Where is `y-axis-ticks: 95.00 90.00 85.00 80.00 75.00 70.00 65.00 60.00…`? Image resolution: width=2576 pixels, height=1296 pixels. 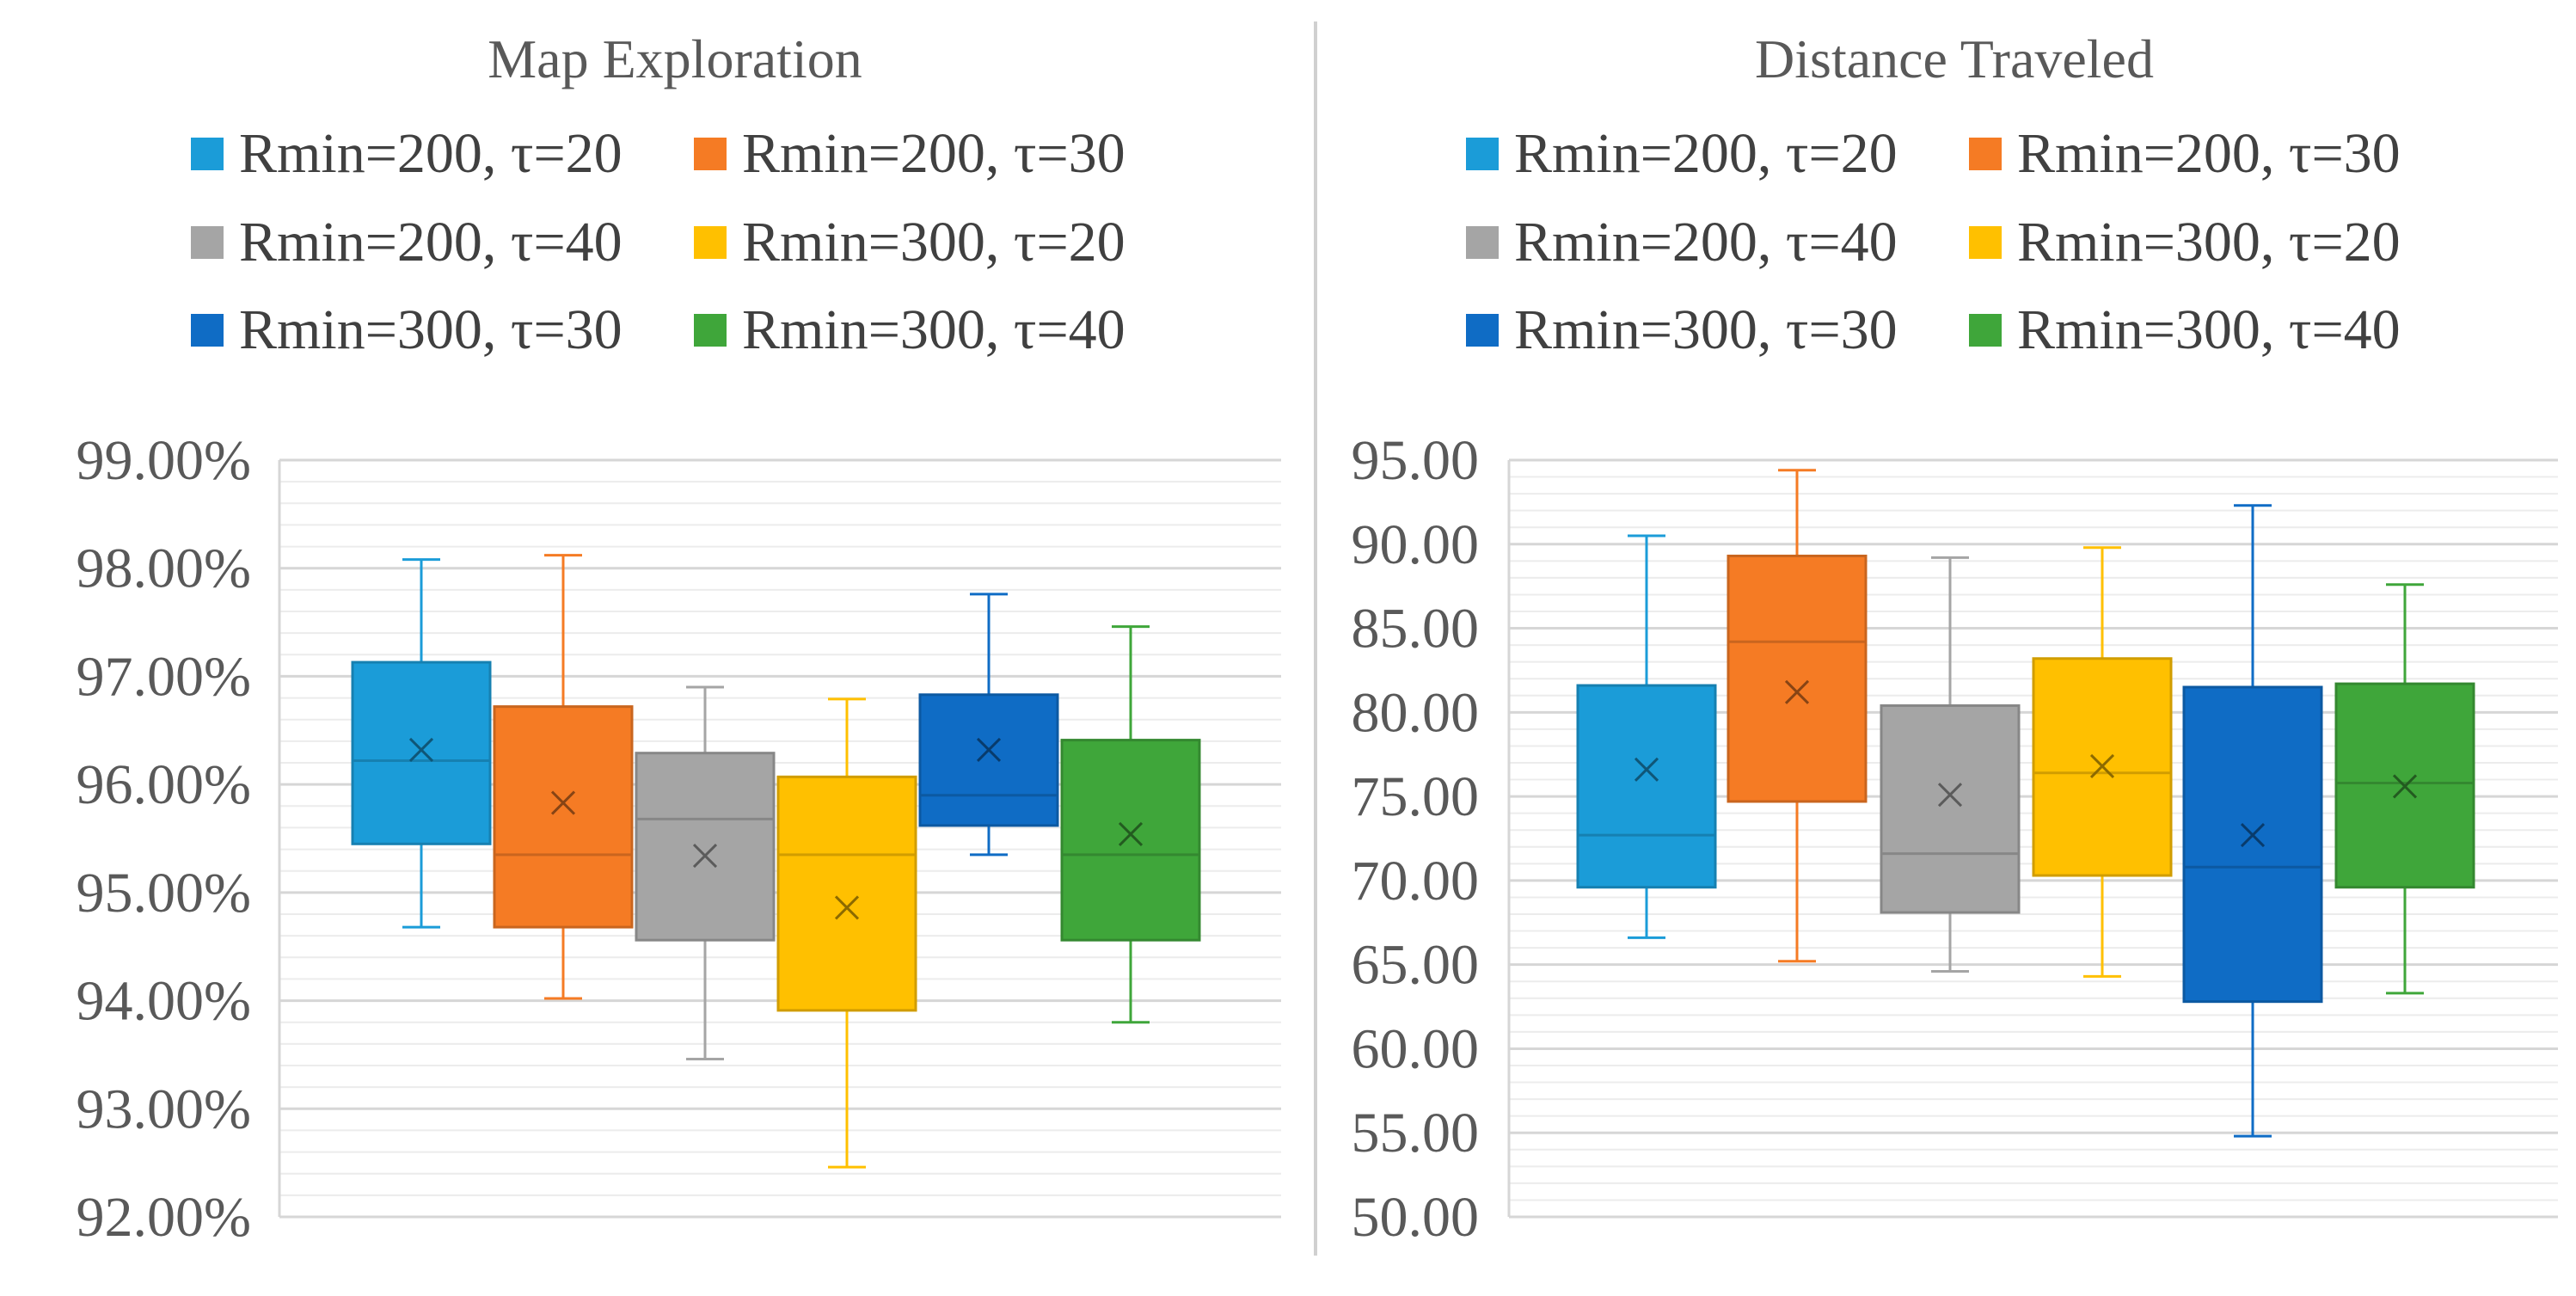 y-axis-ticks: 95.00 90.00 85.00 80.00 75.00 70.00 65.00 60.00… is located at coordinates (1416, 839).